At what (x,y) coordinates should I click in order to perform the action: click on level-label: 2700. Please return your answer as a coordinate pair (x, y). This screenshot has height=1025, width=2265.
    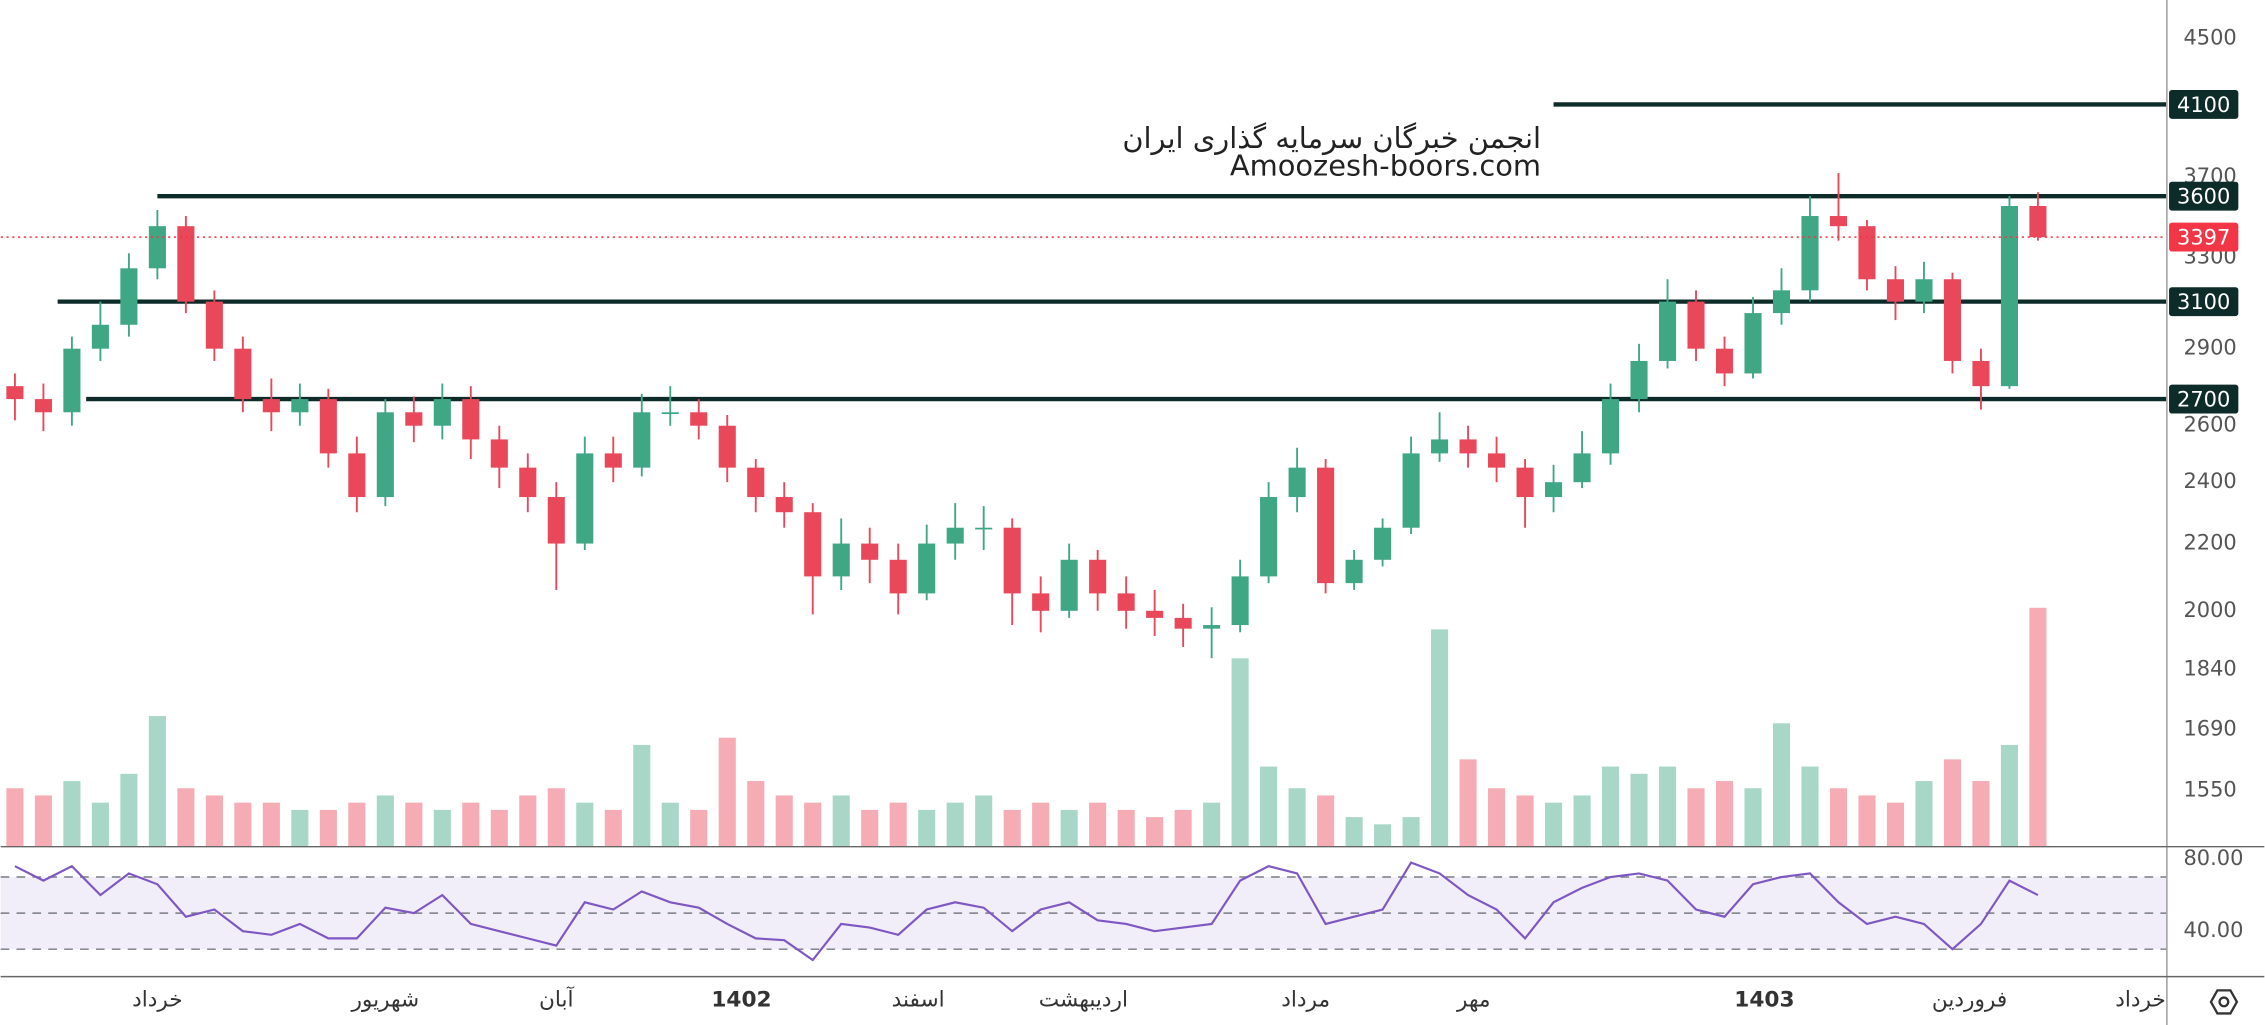
    Looking at the image, I should click on (2203, 400).